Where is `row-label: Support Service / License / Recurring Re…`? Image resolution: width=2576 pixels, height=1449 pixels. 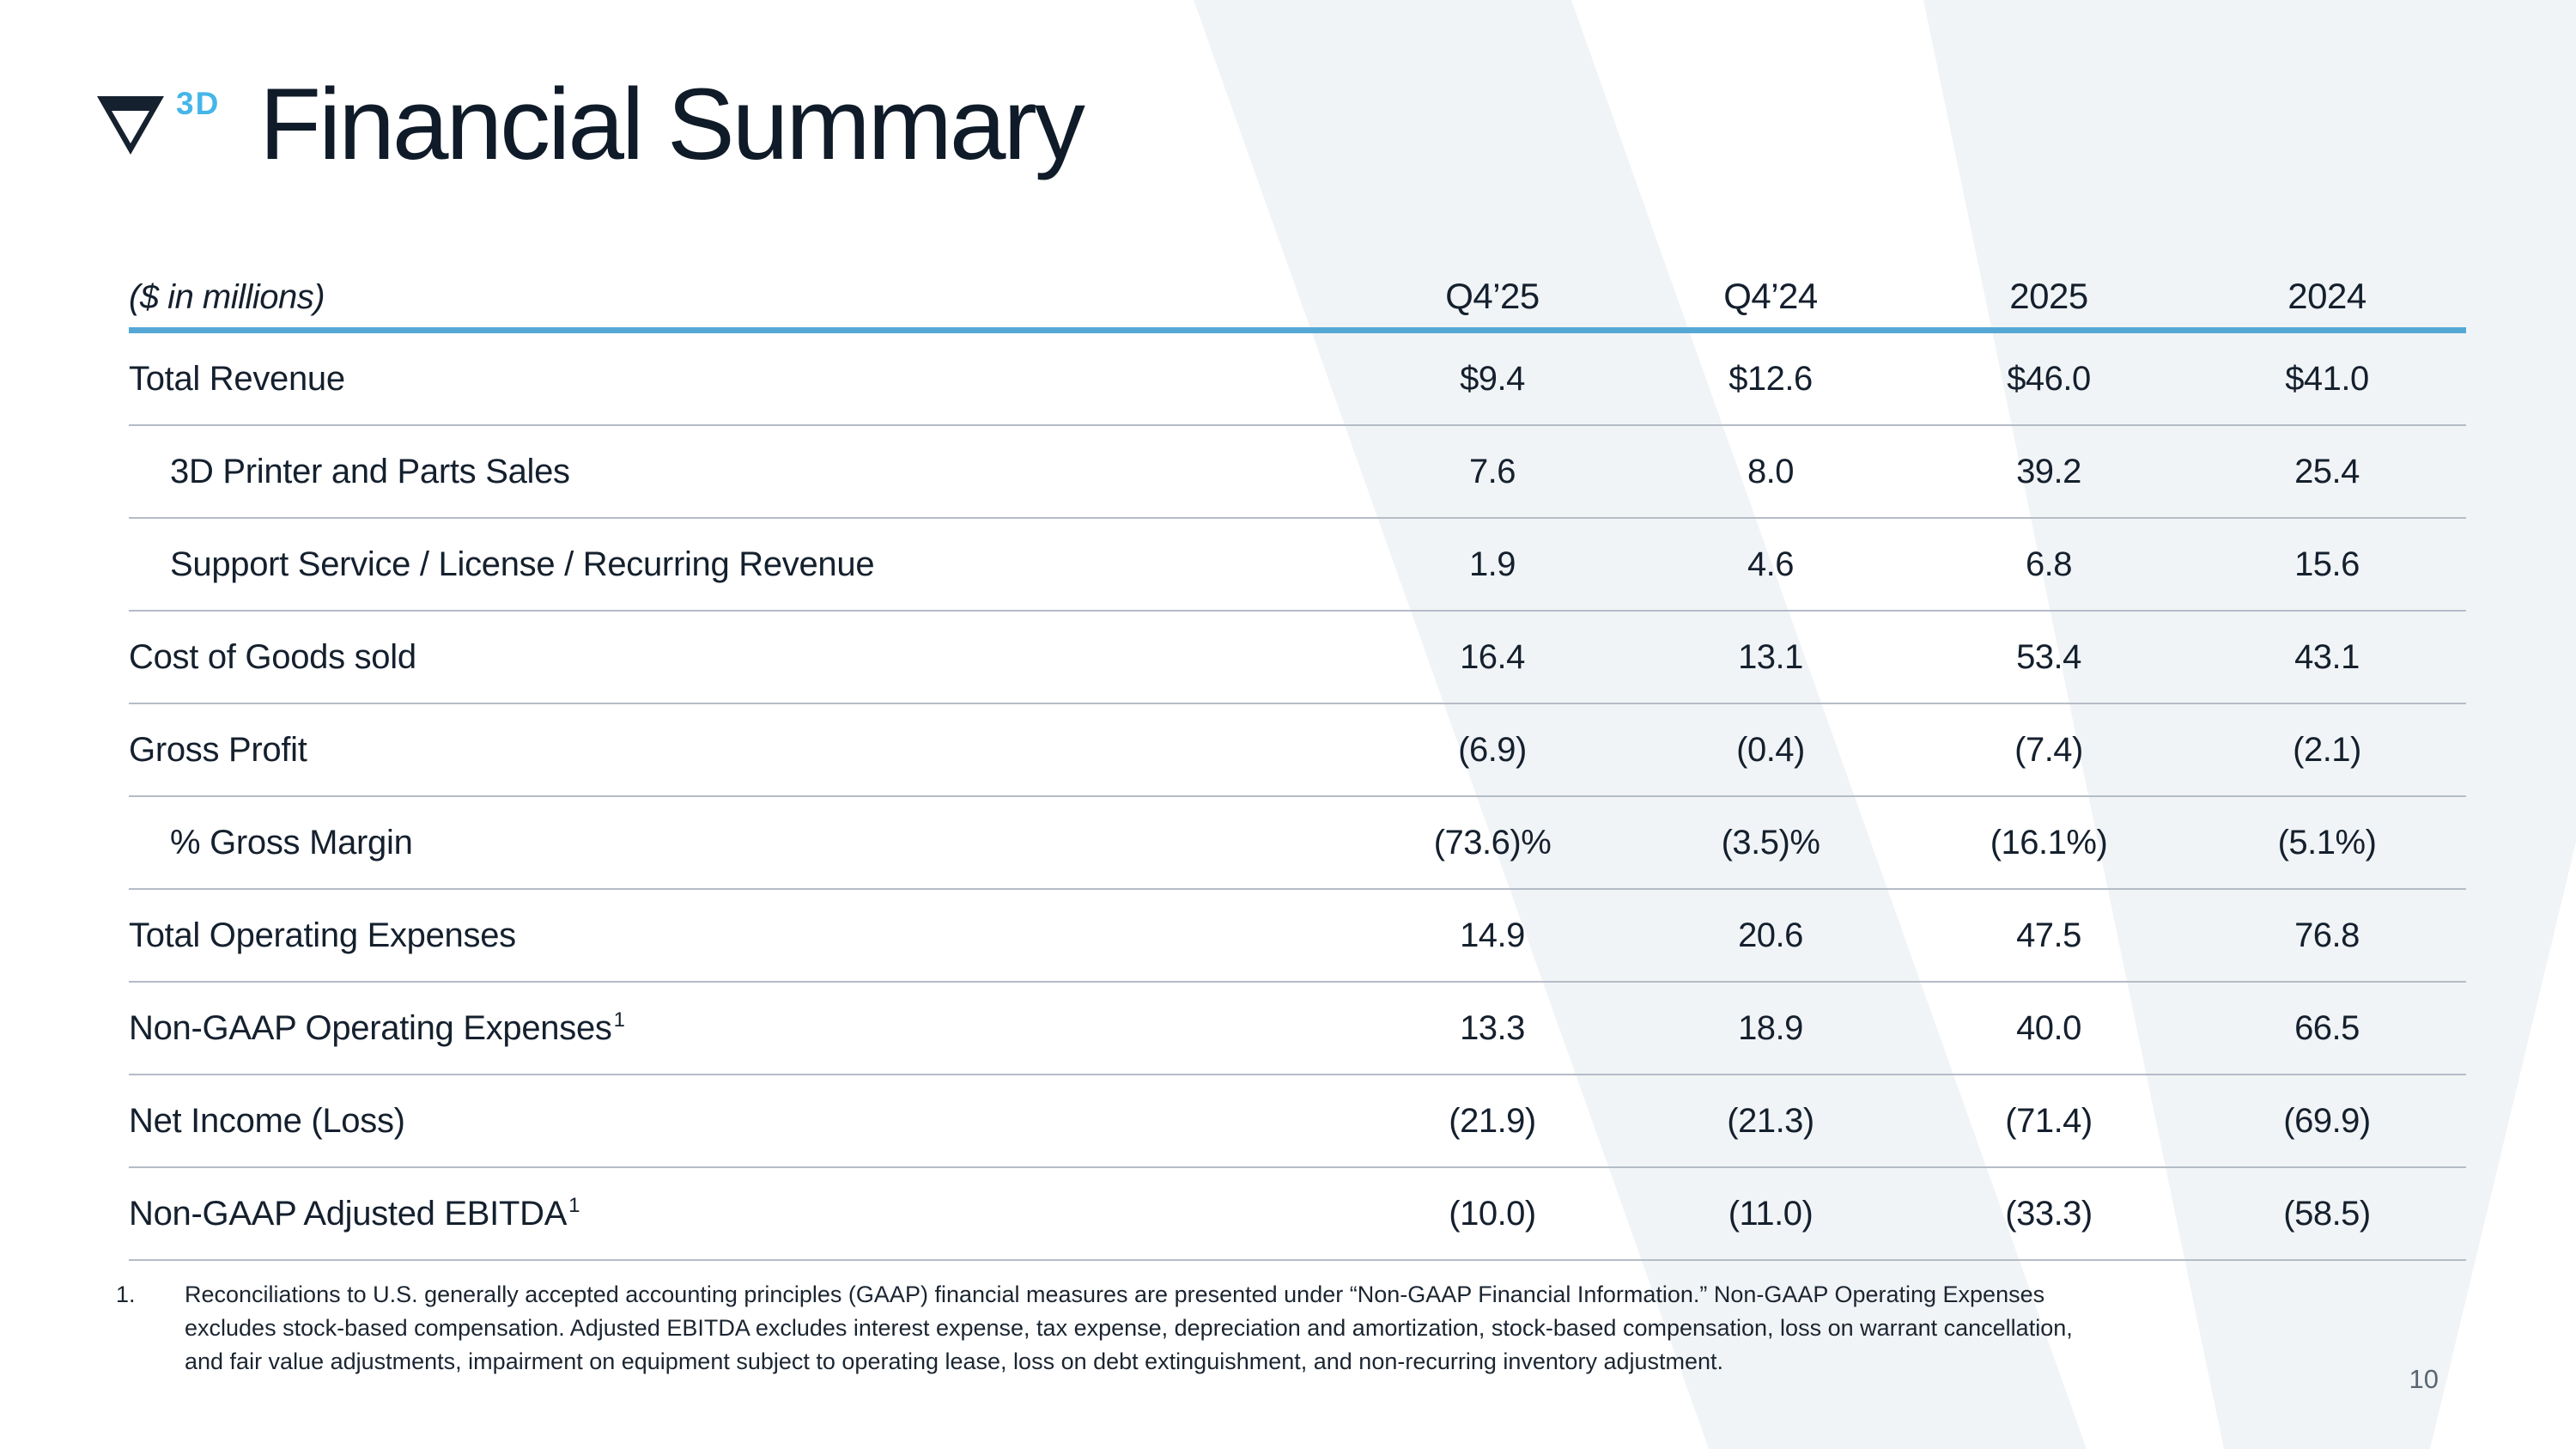
row-label: Support Service / License / Recurring Re… is located at coordinates (522, 564).